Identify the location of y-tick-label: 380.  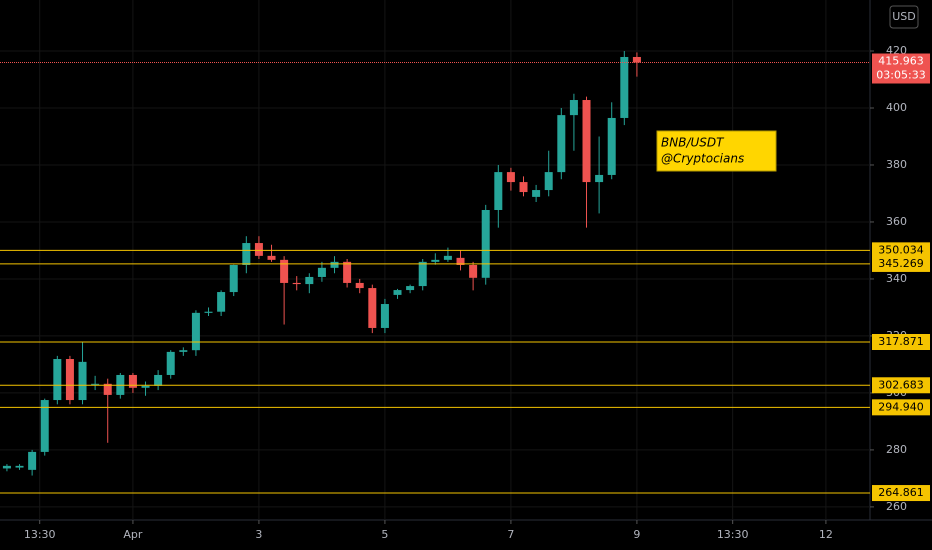
(896, 164).